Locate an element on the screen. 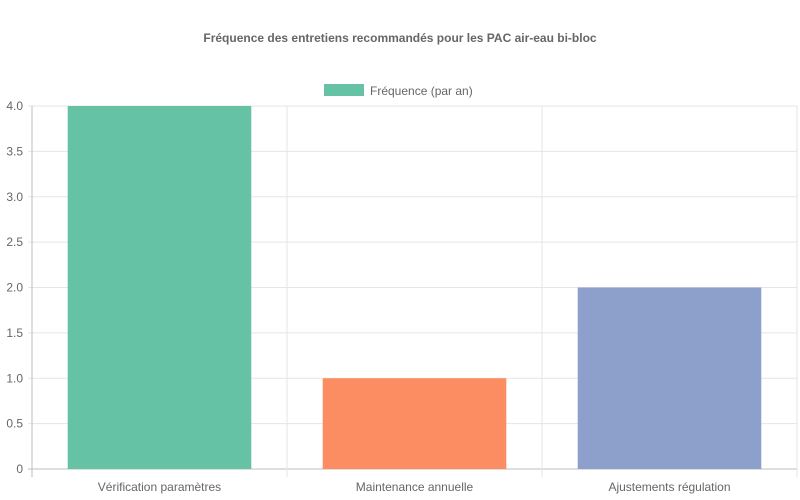 The image size is (800, 500). y-tick-label: 0.5 is located at coordinates (14, 424).